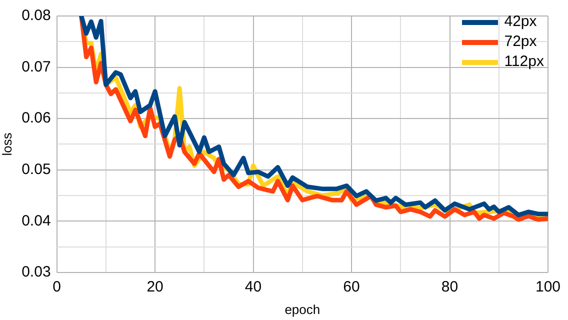 The width and height of the screenshot is (568, 320). I want to click on x-tick-label: 80, so click(449, 287).